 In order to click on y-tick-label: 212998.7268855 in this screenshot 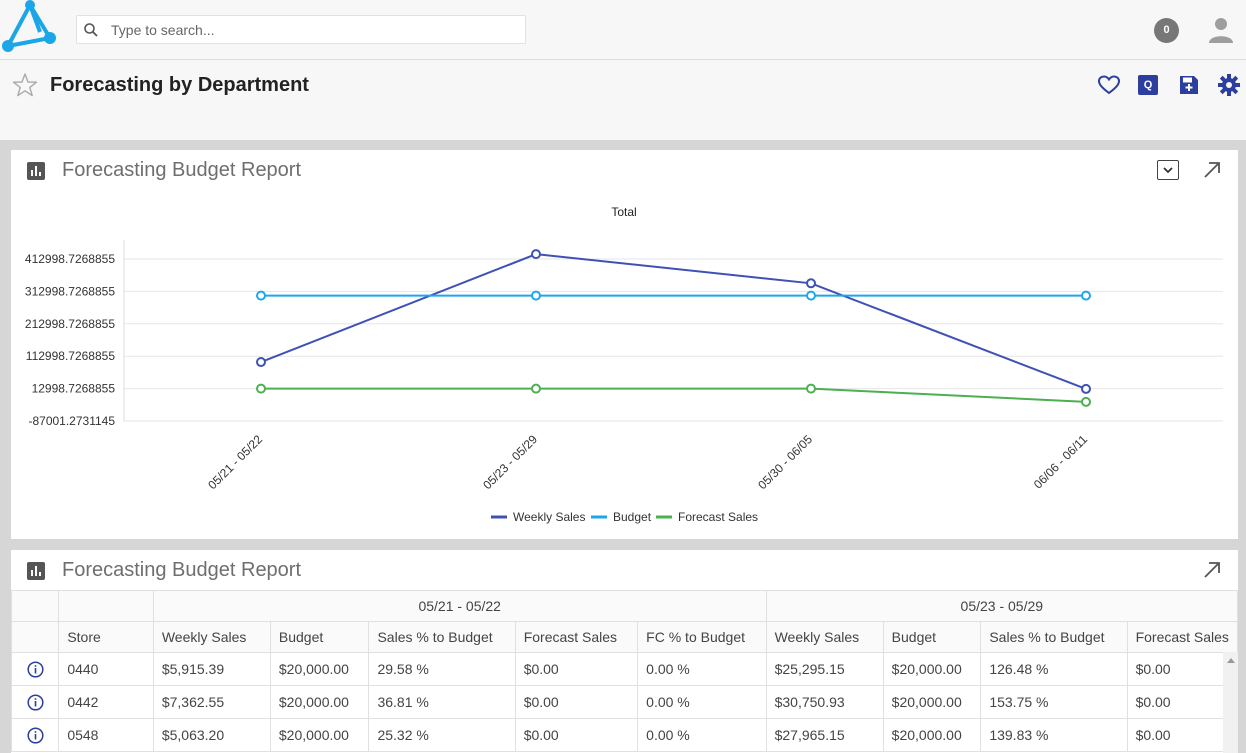, I will do `click(70, 324)`.